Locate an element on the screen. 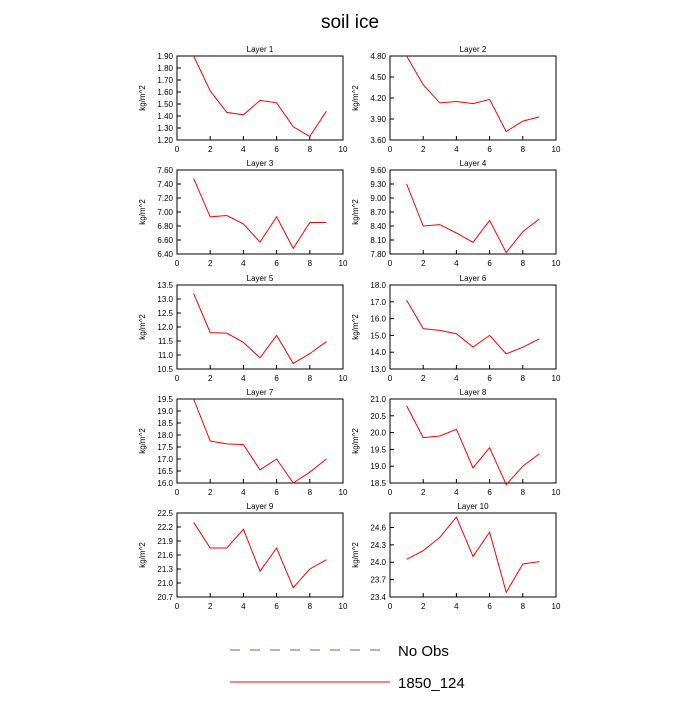 The image size is (700, 705). subplot-title: Layer 4 is located at coordinates (473, 163).